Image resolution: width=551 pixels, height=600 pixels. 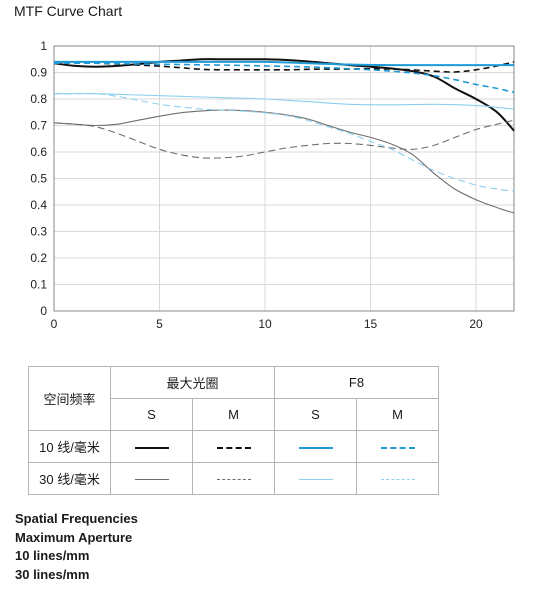 I want to click on mtf-series-F8-30-m, so click(x=284, y=142).